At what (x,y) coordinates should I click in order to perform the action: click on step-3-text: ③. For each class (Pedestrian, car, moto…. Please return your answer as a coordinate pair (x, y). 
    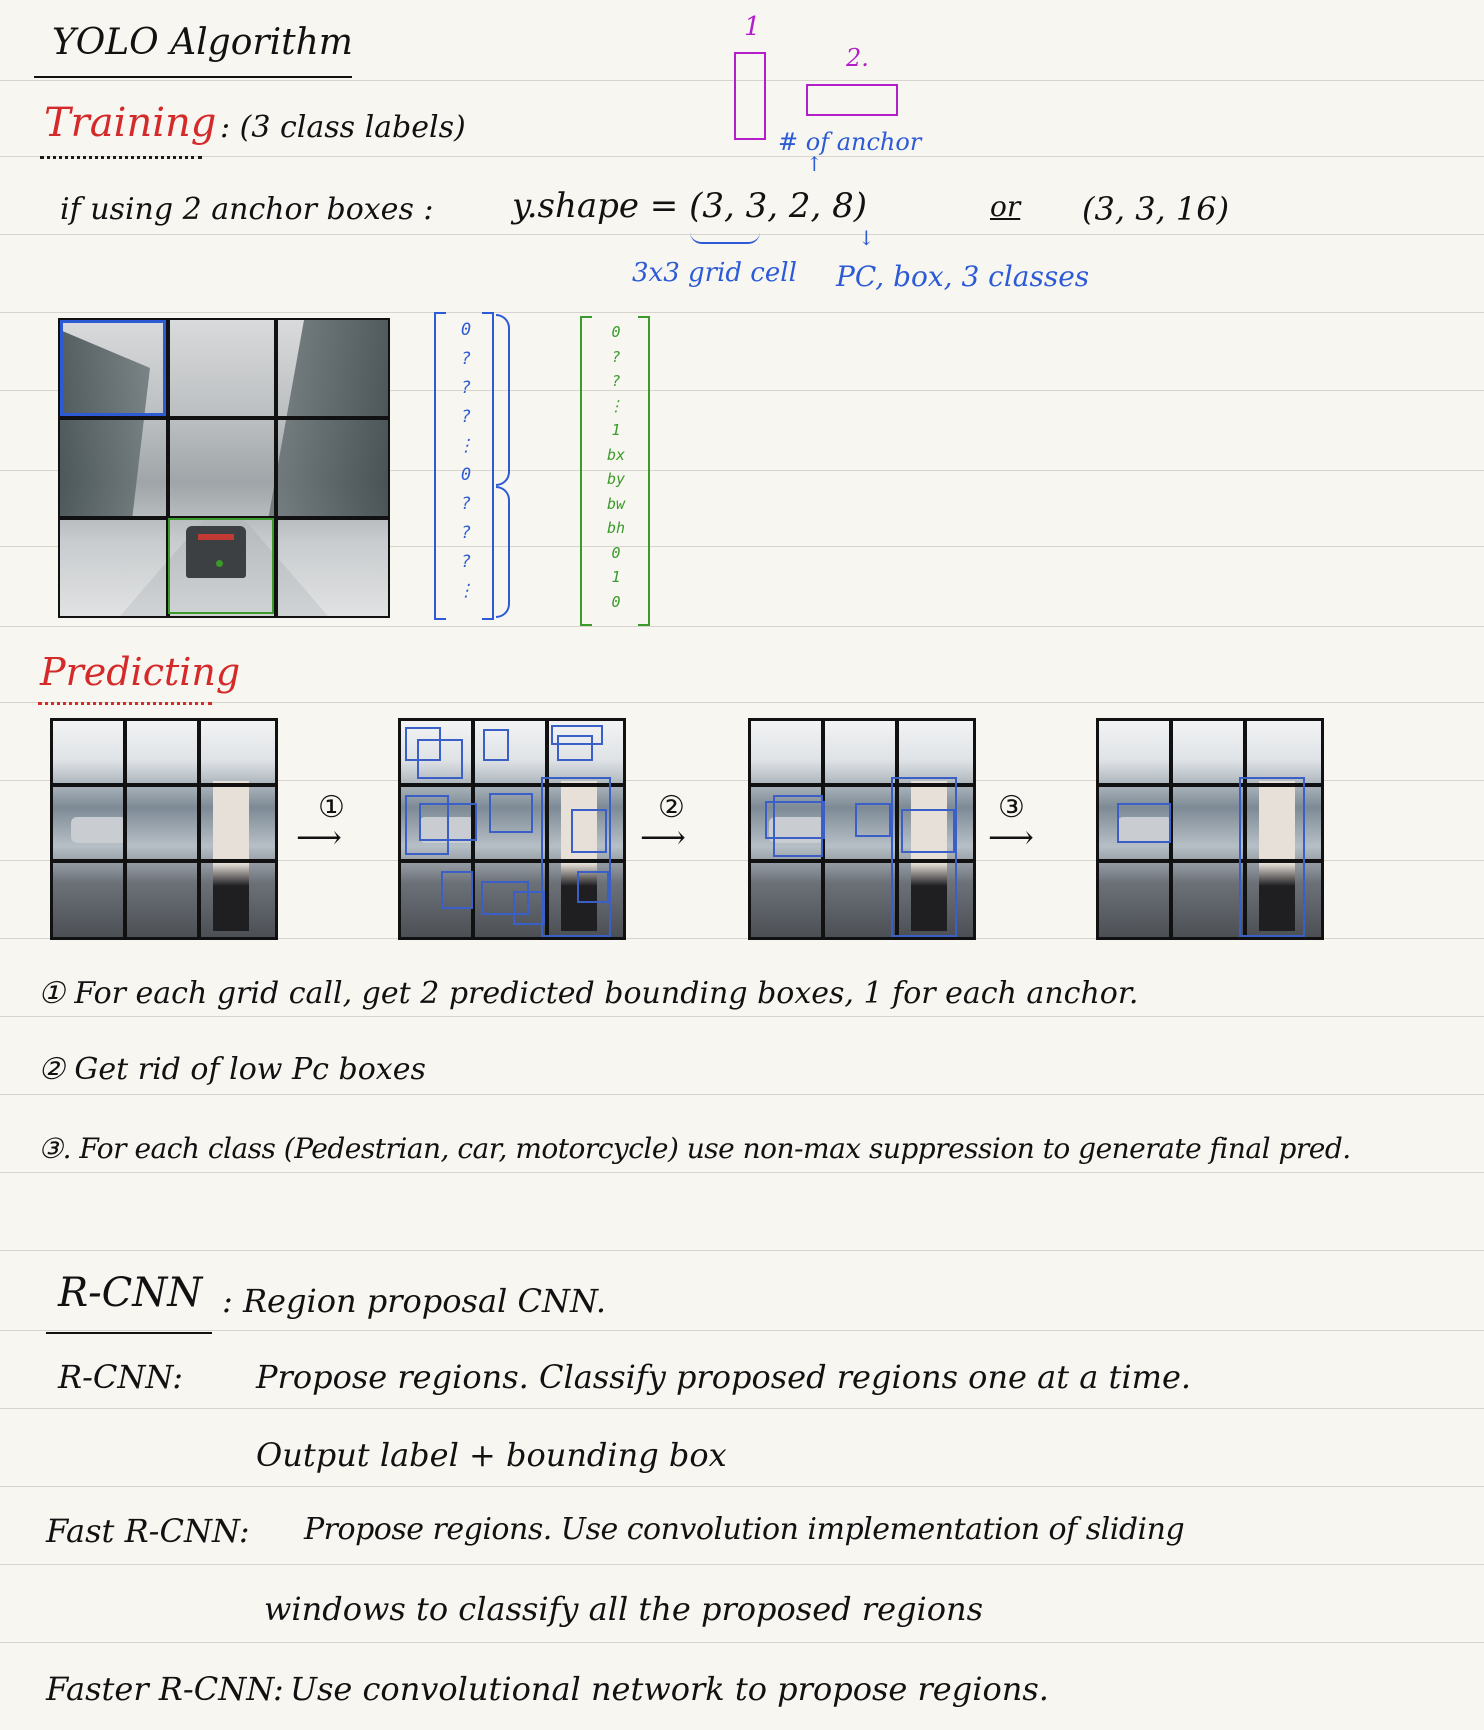
    Looking at the image, I should click on (694, 1148).